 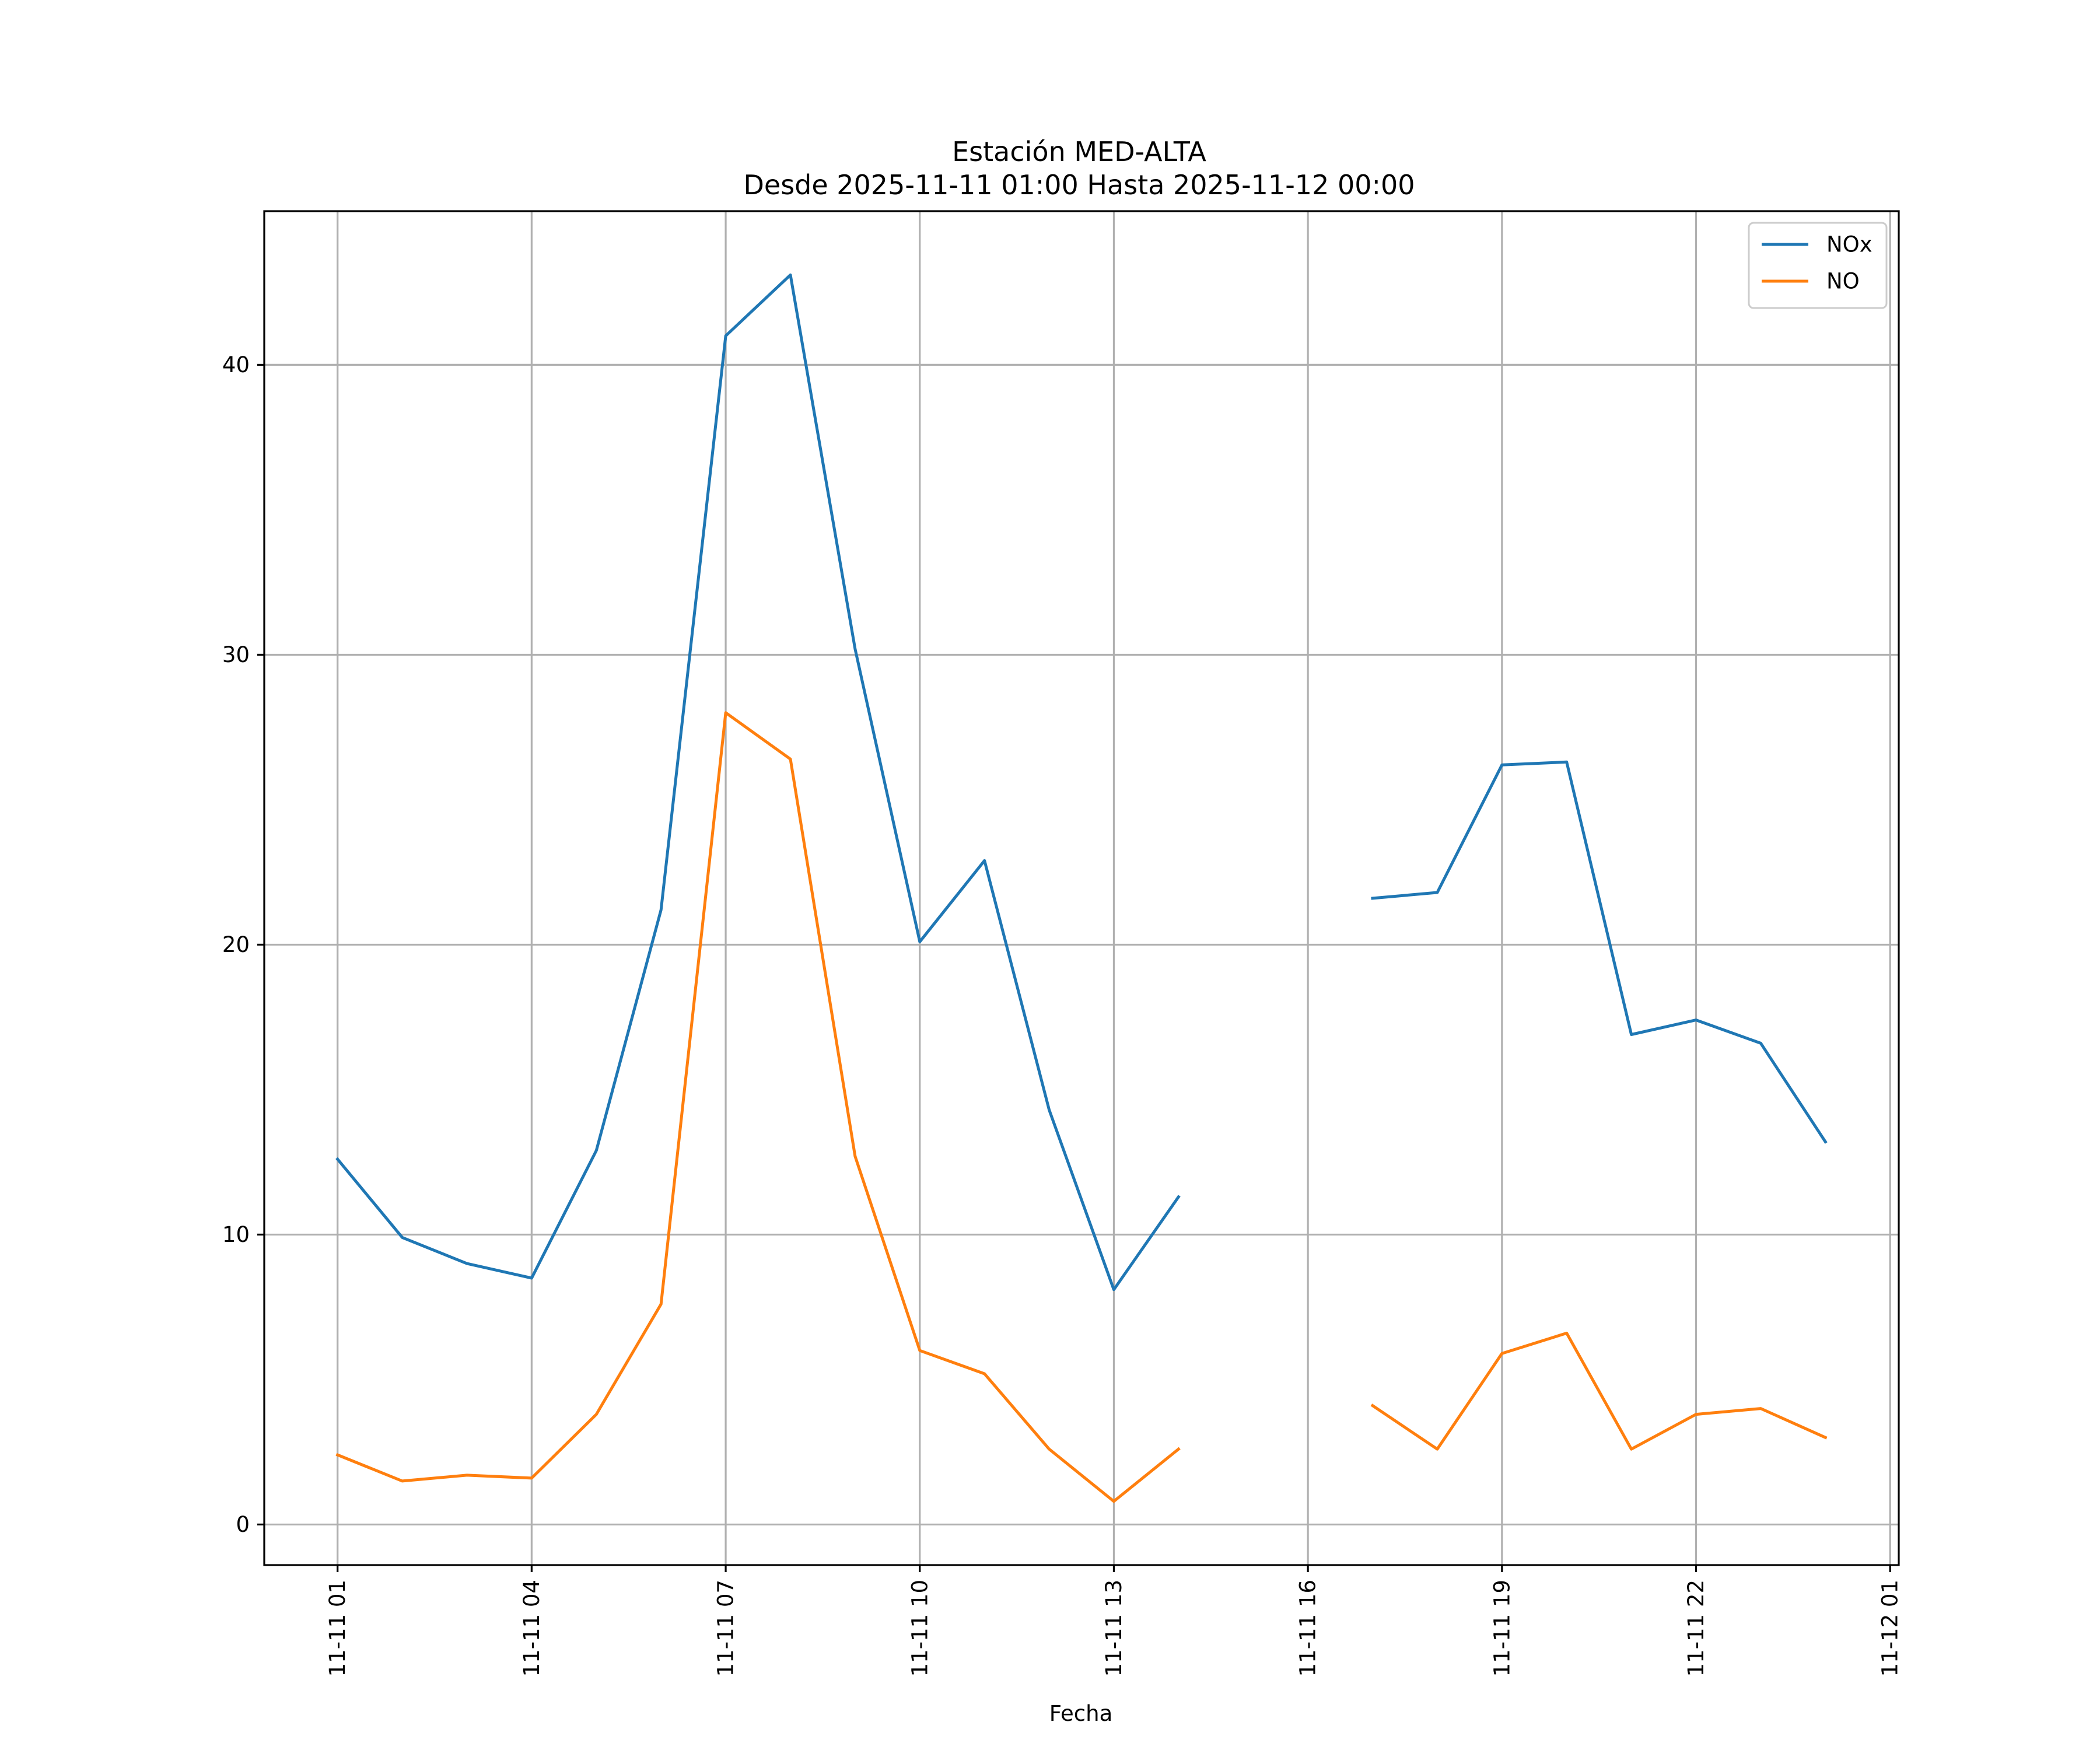 What do you see at coordinates (1843, 281) in the screenshot?
I see `legend-label-no: NO` at bounding box center [1843, 281].